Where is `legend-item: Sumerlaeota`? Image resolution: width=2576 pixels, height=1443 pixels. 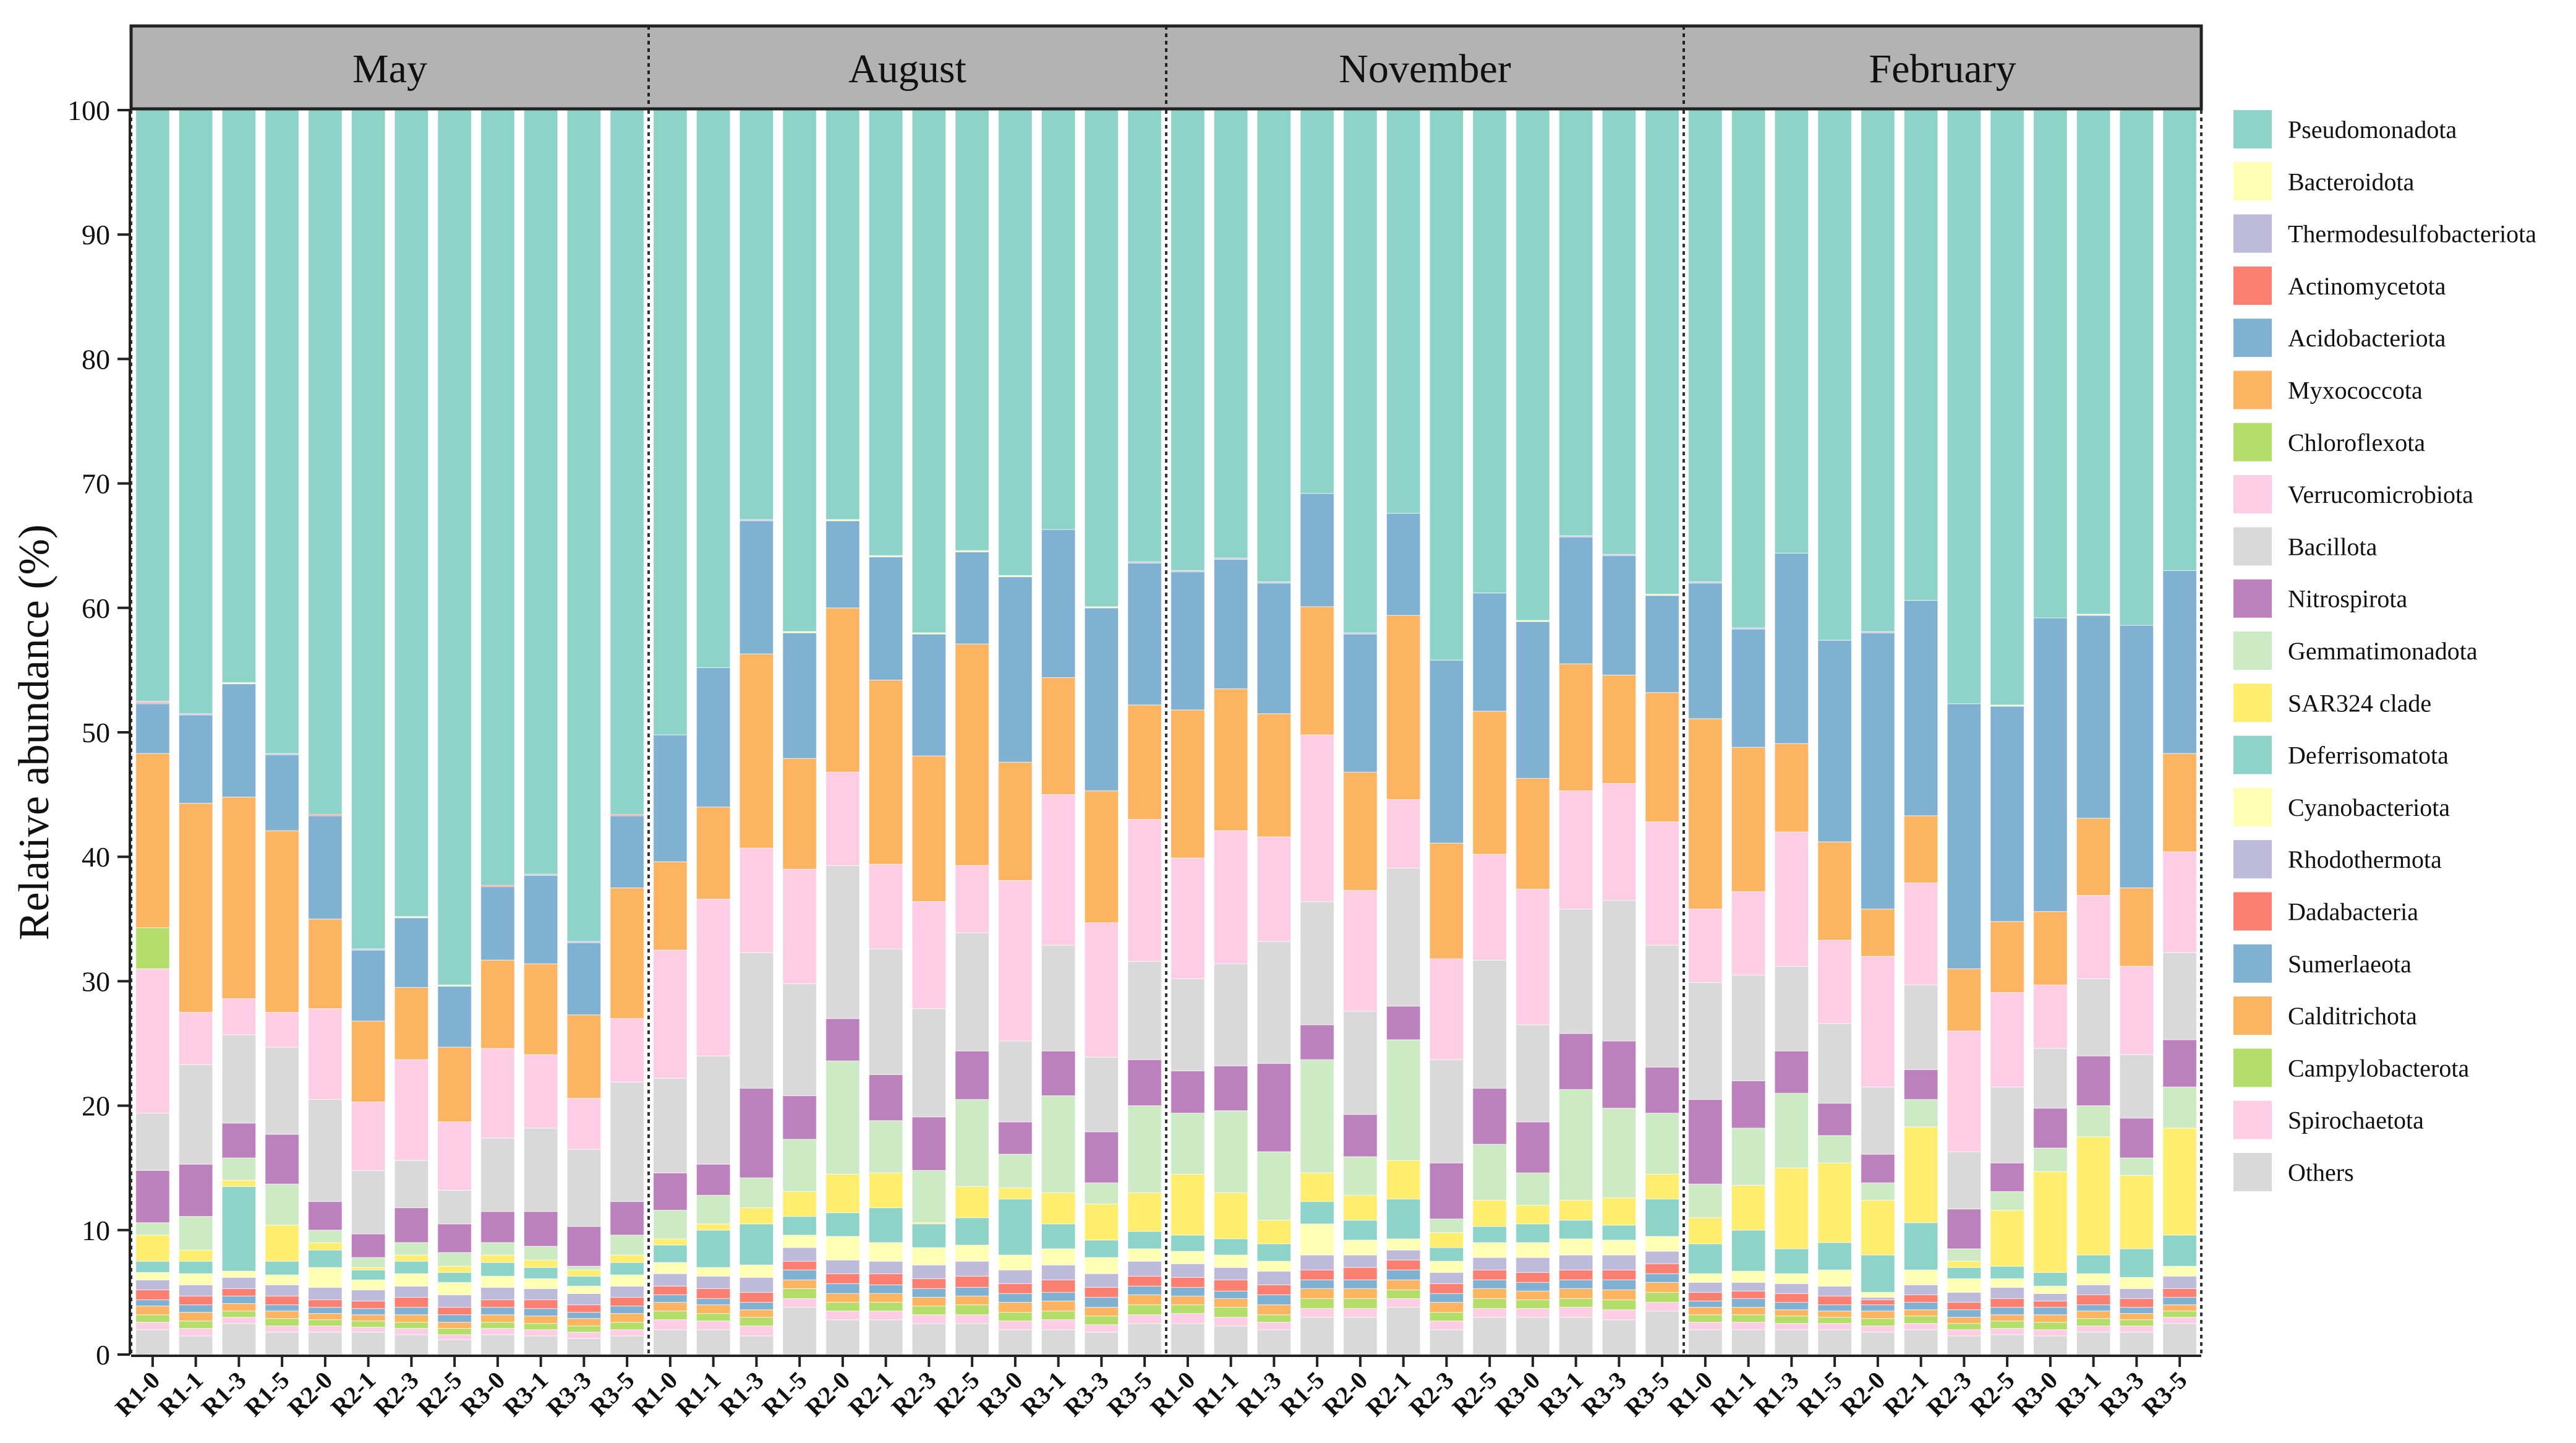
legend-item: Sumerlaeota is located at coordinates (2322, 964).